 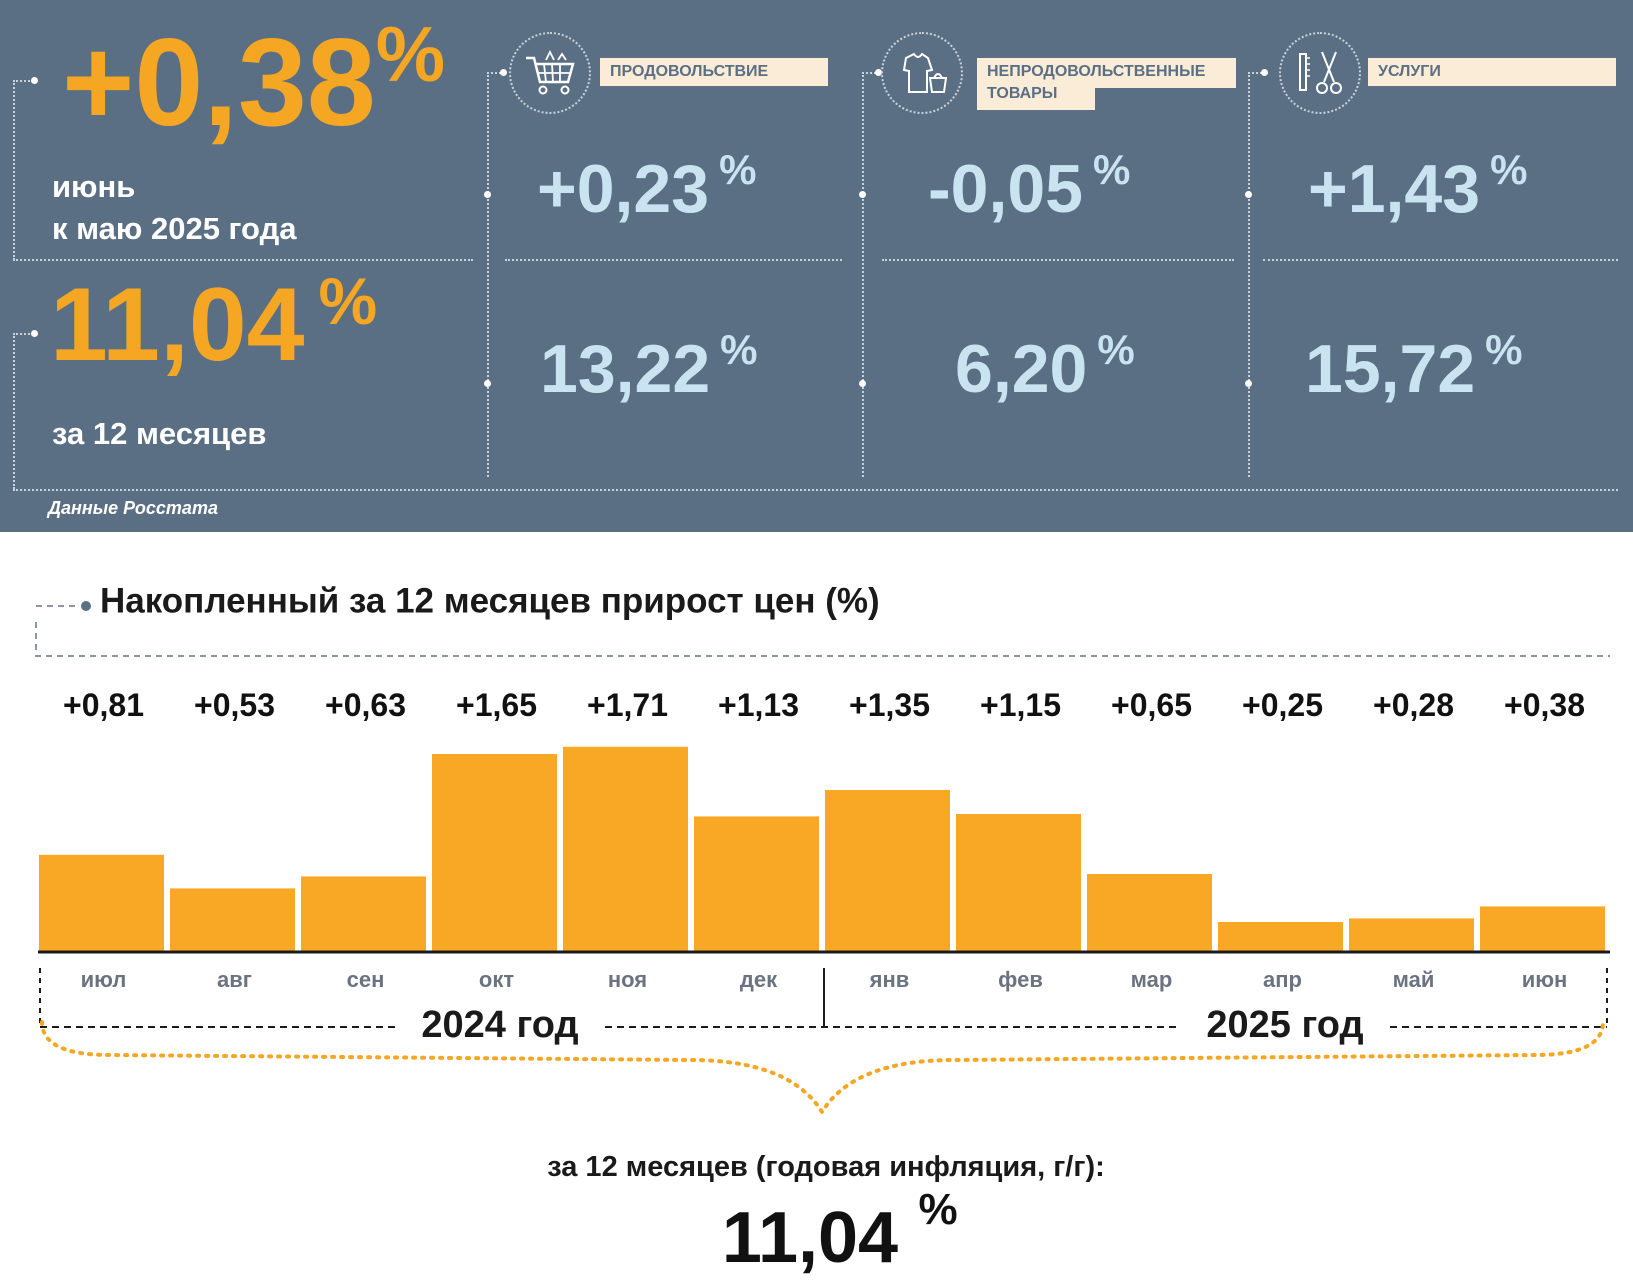 I want to click on bar-мар, so click(x=1149, y=913).